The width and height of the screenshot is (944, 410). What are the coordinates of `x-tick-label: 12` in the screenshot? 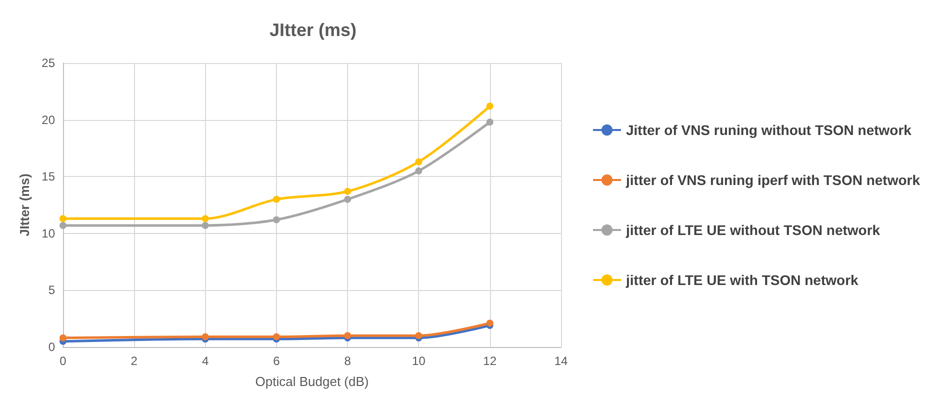 It's located at (490, 361).